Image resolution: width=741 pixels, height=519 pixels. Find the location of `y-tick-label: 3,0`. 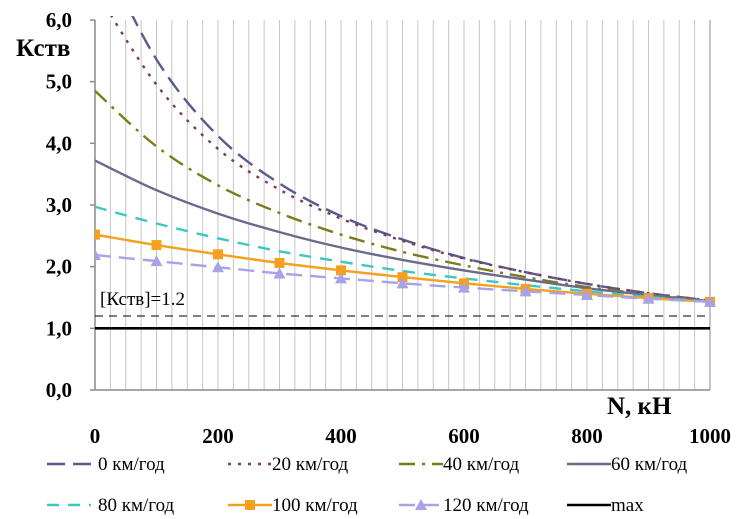

y-tick-label: 3,0 is located at coordinates (59, 205).